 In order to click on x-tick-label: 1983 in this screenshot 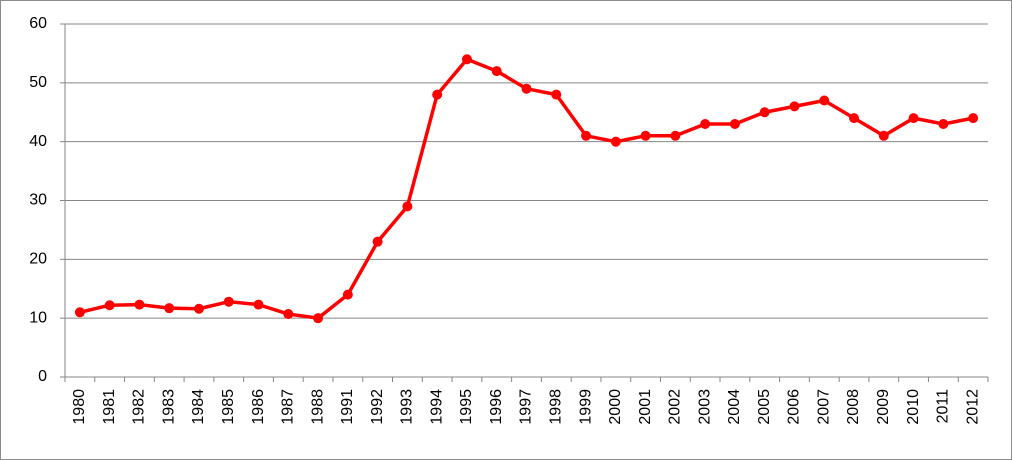, I will do `click(168, 407)`.